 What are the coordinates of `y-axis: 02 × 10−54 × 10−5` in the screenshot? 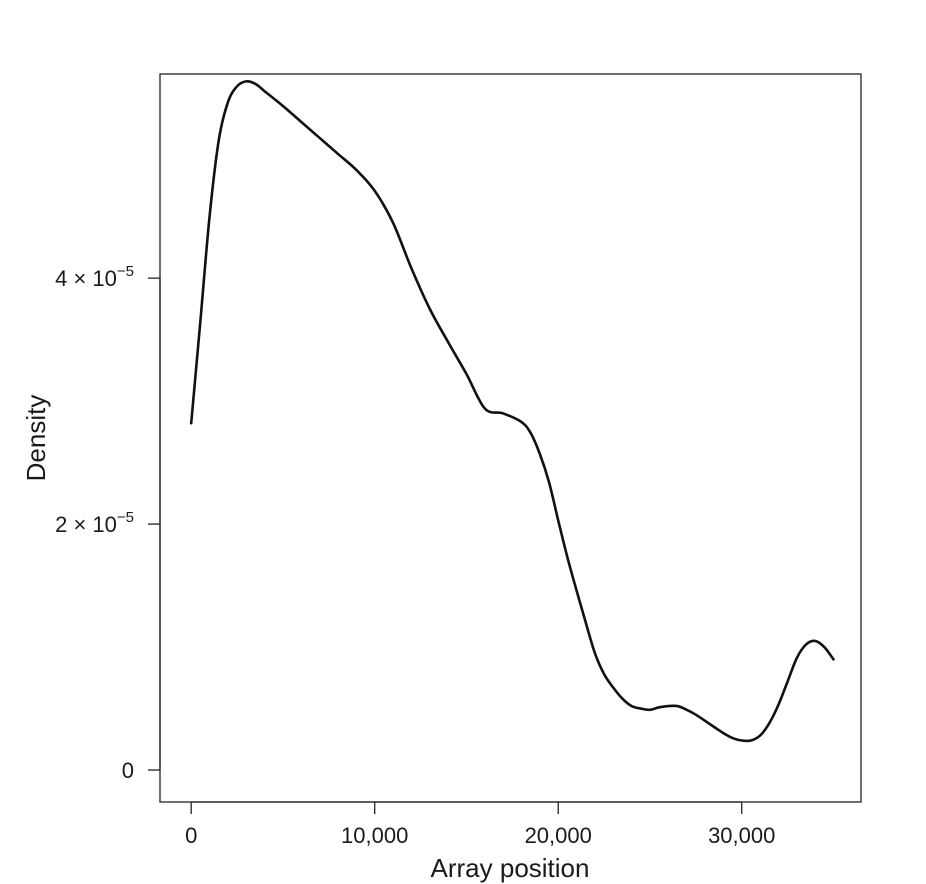 It's located at (108, 523).